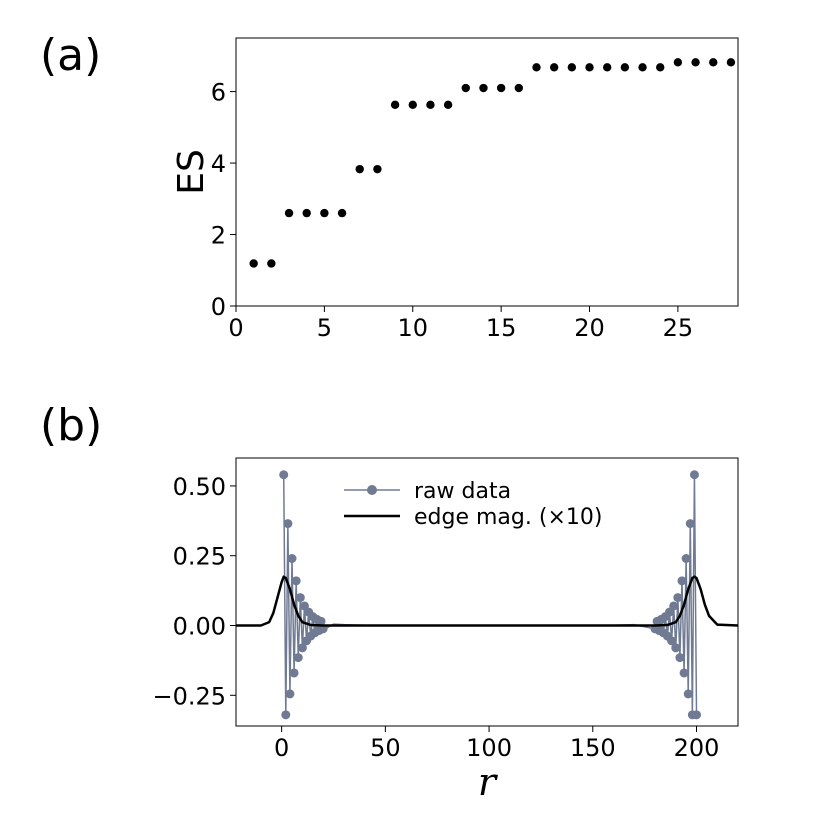 The height and width of the screenshot is (830, 830). Describe the element at coordinates (697, 748) in the screenshot. I see `panel-b-x-tick-label: 200` at that location.